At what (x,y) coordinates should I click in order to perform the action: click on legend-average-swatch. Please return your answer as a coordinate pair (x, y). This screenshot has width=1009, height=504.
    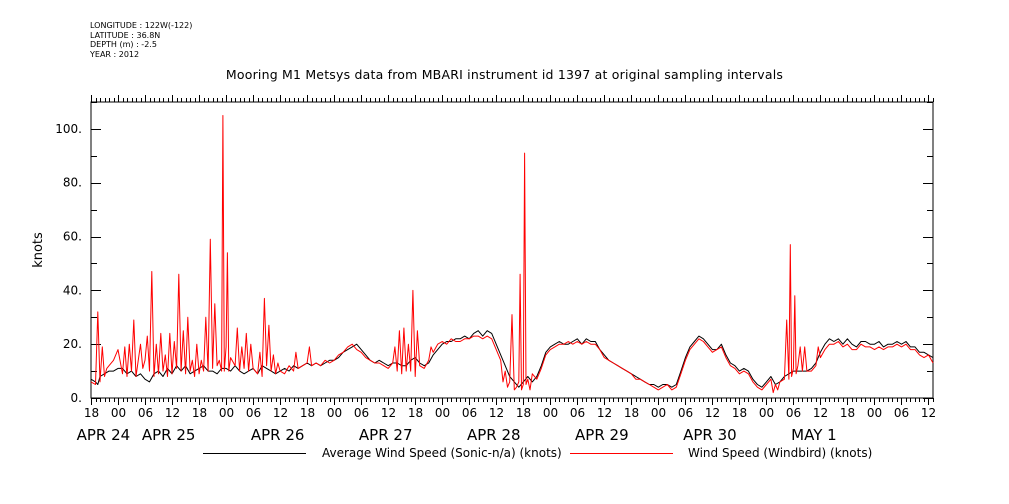
    Looking at the image, I should click on (254, 453).